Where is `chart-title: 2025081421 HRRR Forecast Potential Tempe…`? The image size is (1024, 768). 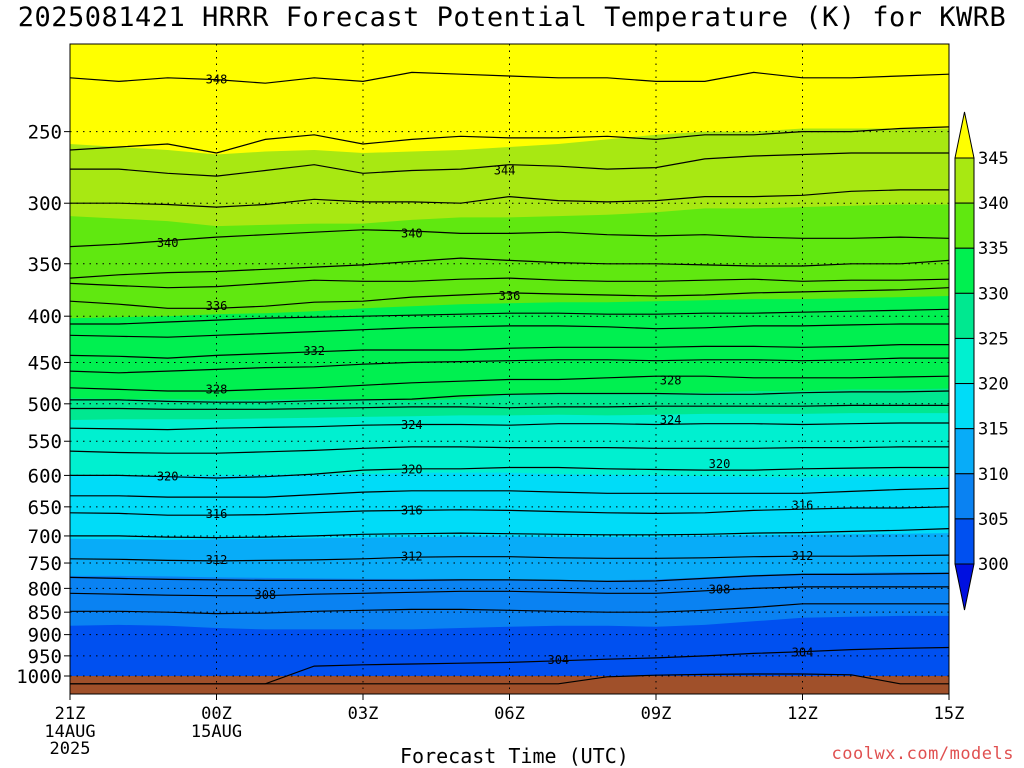 chart-title: 2025081421 HRRR Forecast Potential Tempe… is located at coordinates (512, 17).